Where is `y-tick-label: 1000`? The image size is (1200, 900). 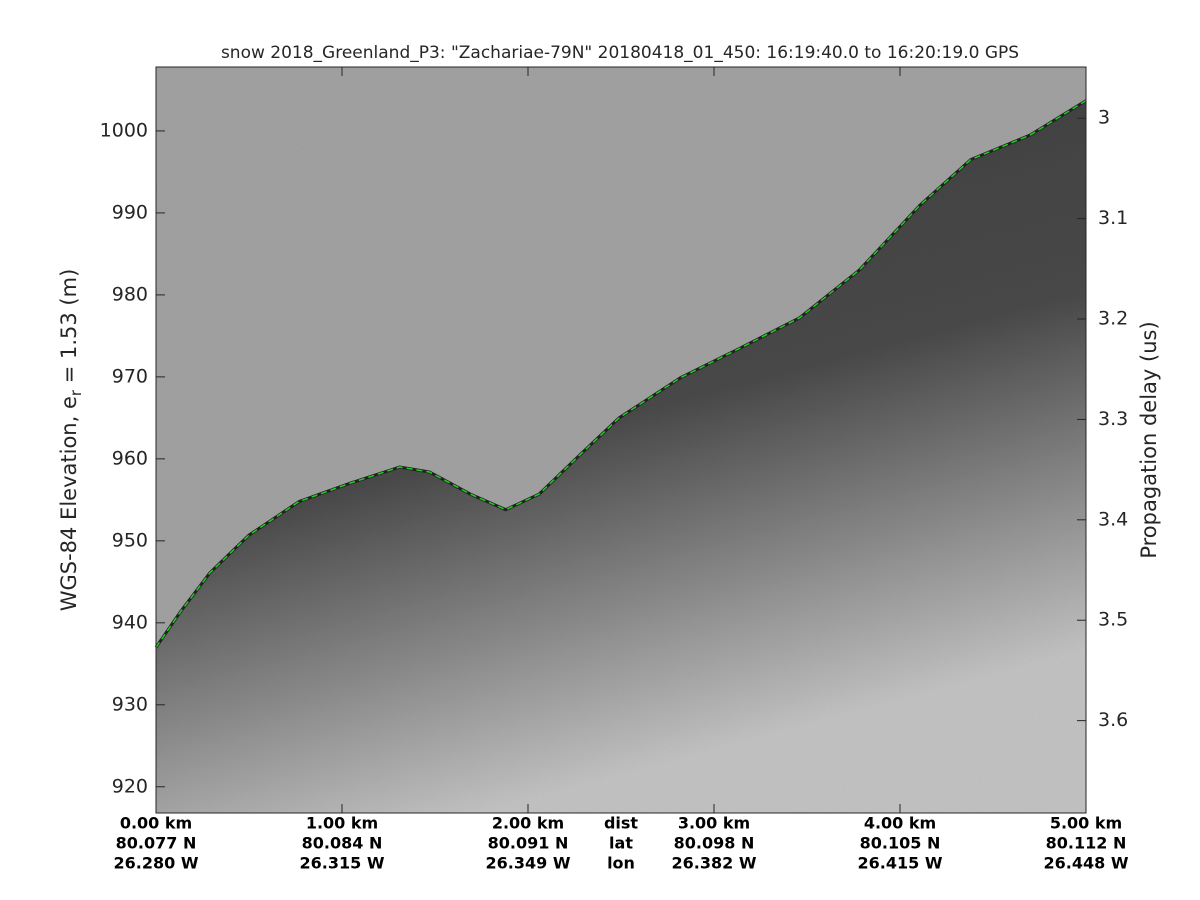
y-tick-label: 1000 is located at coordinates (124, 130).